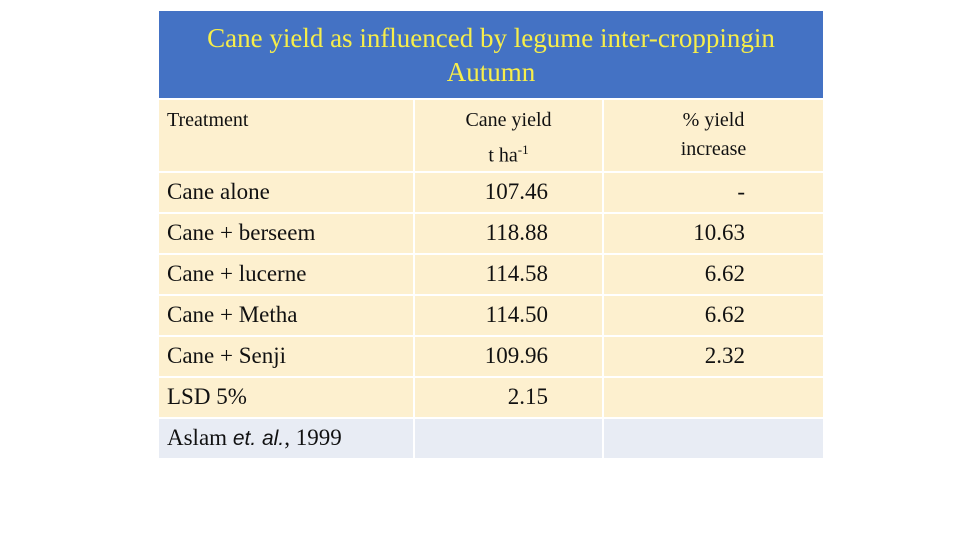 This screenshot has width=960, height=540. What do you see at coordinates (241, 233) in the screenshot?
I see `cell-text: Cane + berseem` at bounding box center [241, 233].